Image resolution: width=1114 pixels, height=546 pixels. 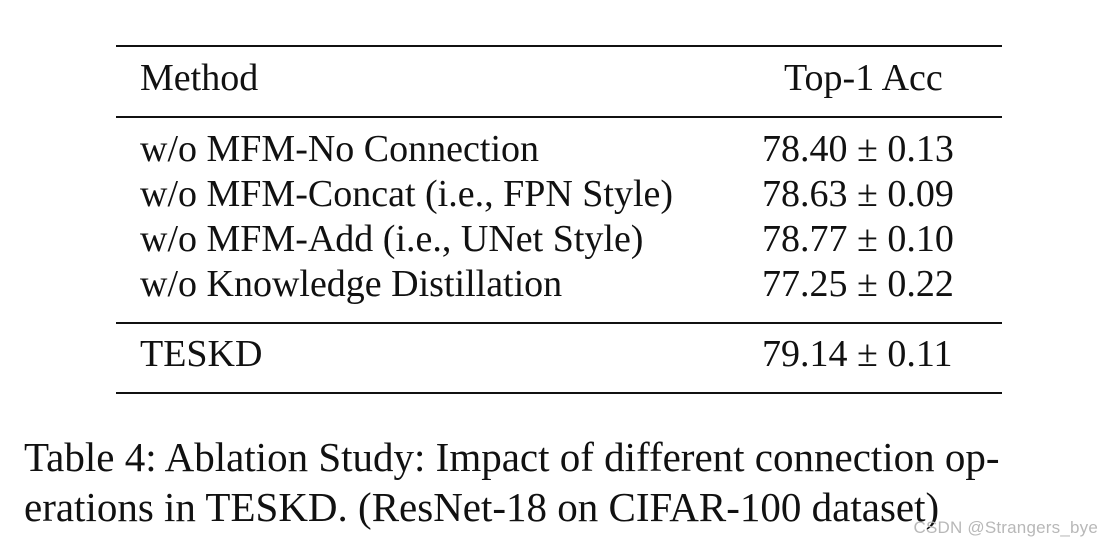 I want to click on table-row-accuracy: 78.77 ± 0.10, so click(x=858, y=239).